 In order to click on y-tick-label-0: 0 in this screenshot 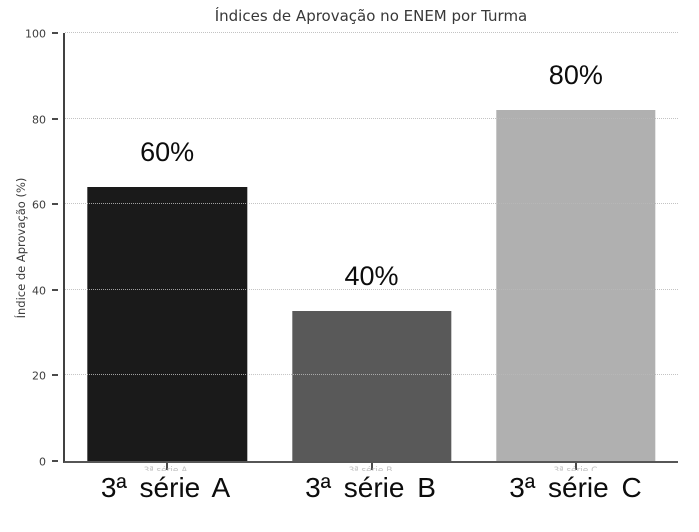, I will do `click(42, 462)`.